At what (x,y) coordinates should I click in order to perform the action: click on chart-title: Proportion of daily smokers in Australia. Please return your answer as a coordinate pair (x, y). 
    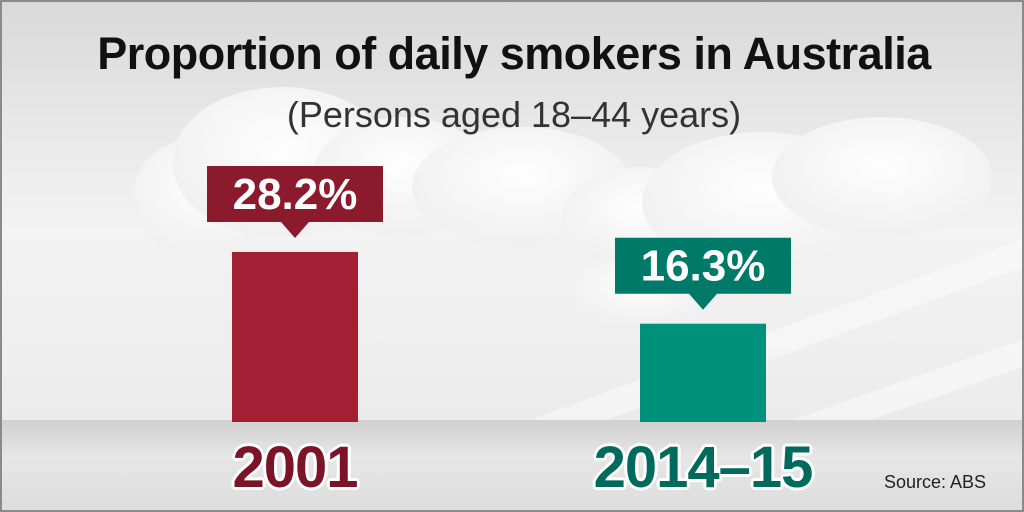
    Looking at the image, I should click on (514, 53).